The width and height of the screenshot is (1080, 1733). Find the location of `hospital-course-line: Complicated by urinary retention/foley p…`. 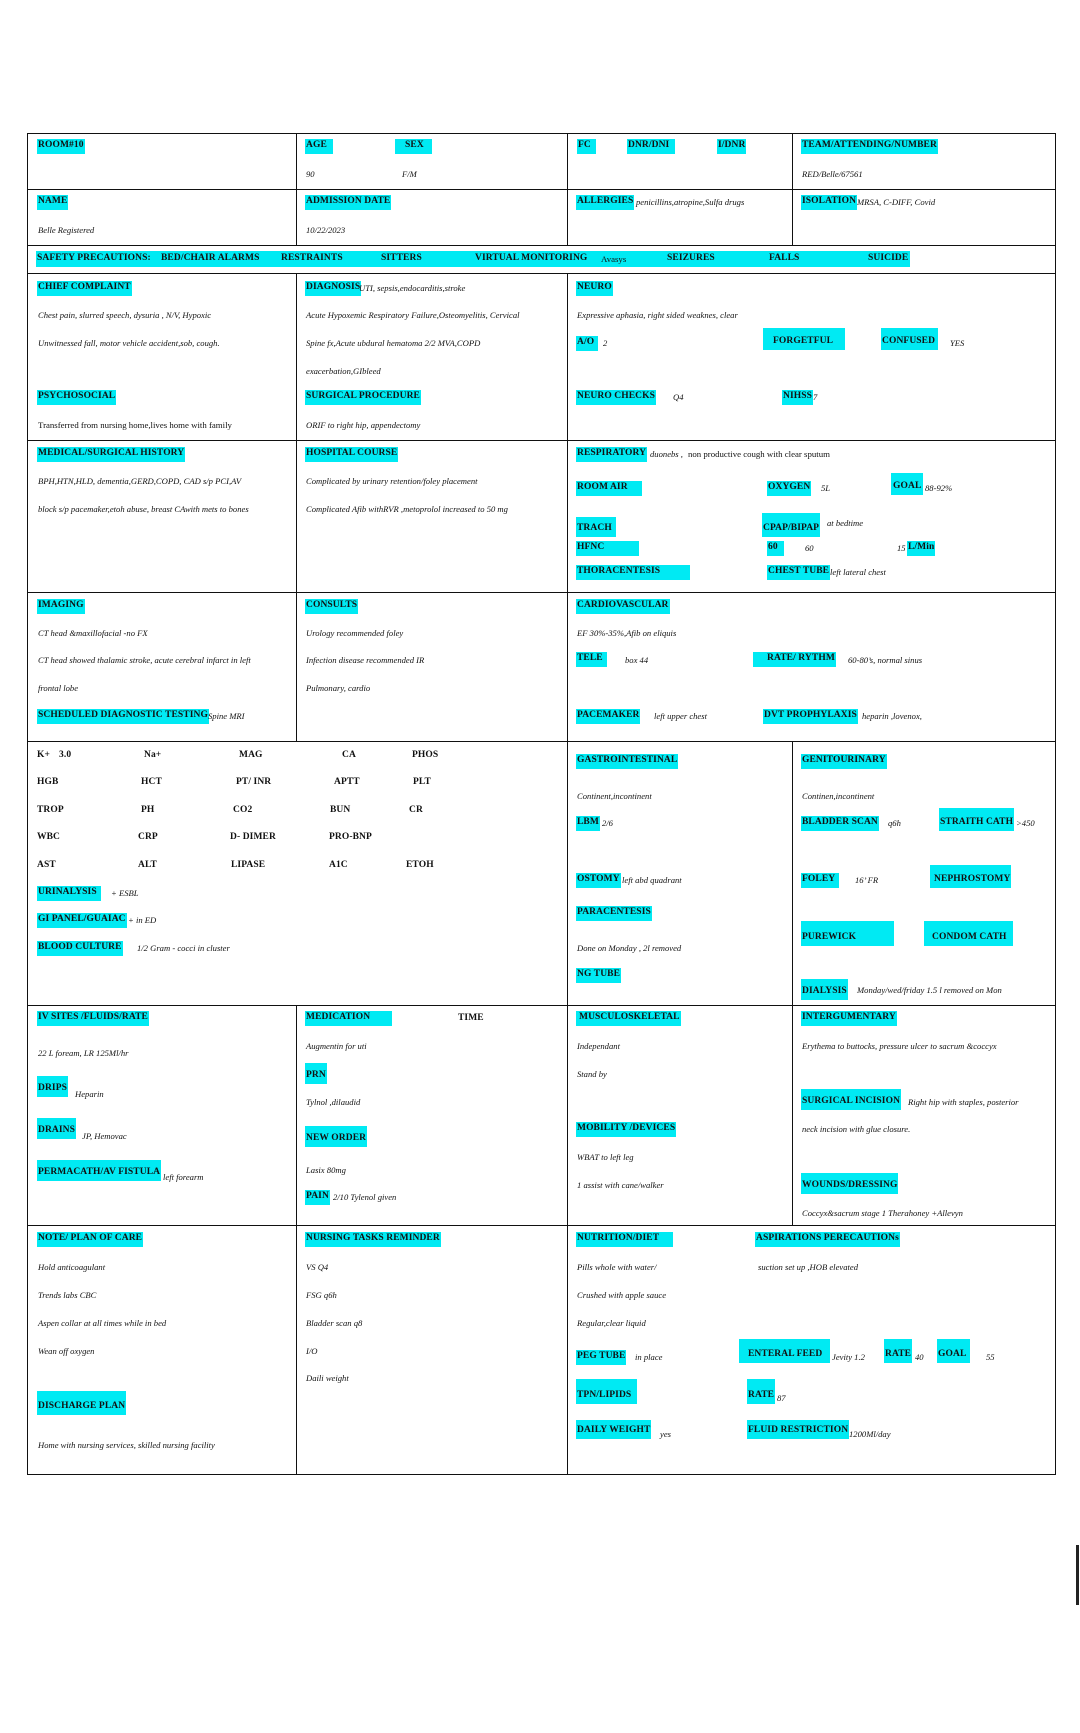

hospital-course-line: Complicated by urinary retention/foley p… is located at coordinates (392, 481).